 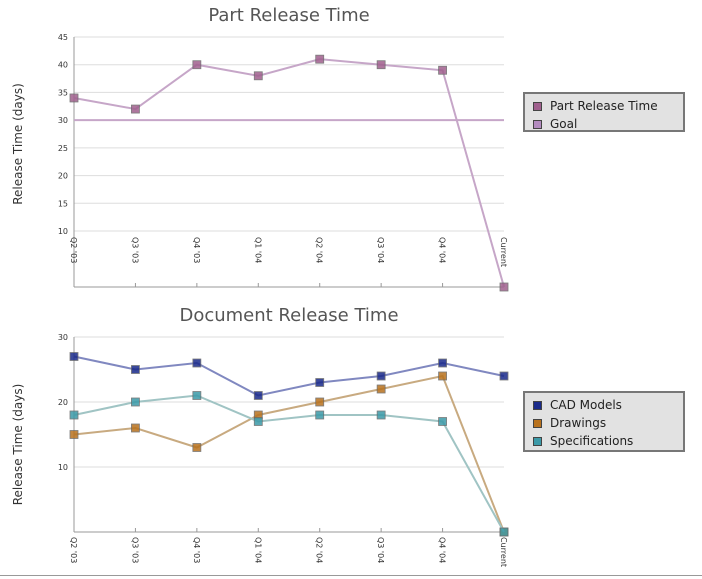 I want to click on legend-label: Goal, so click(x=564, y=124).